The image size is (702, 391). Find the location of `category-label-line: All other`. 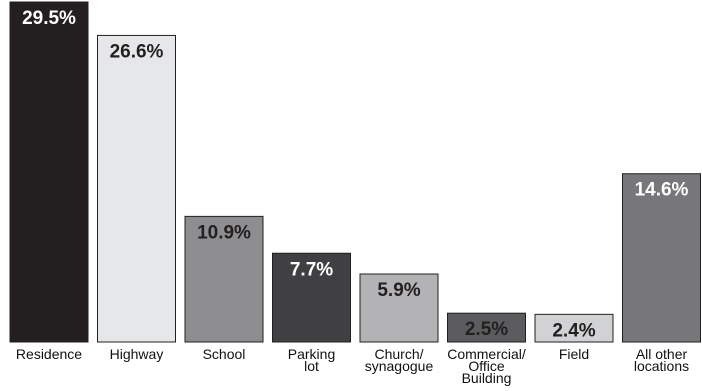

category-label-line: All other is located at coordinates (662, 354).